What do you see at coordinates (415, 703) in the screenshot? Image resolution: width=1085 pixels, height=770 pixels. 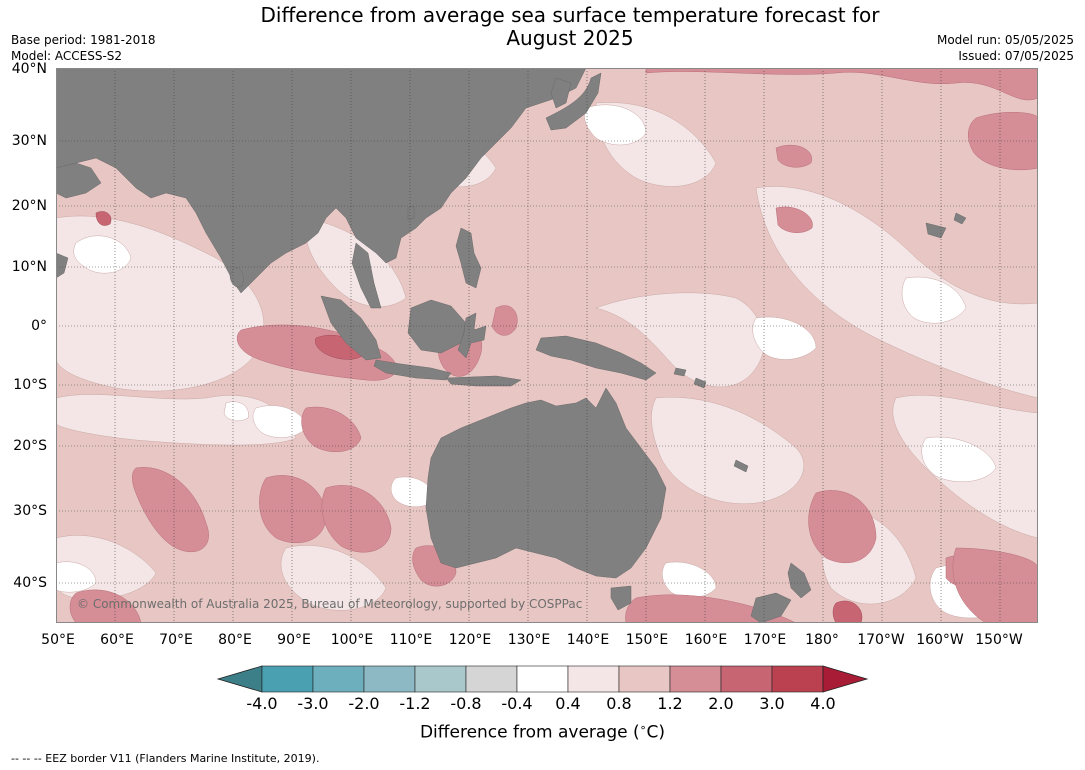 I see `colorbar-tick: -1.2` at bounding box center [415, 703].